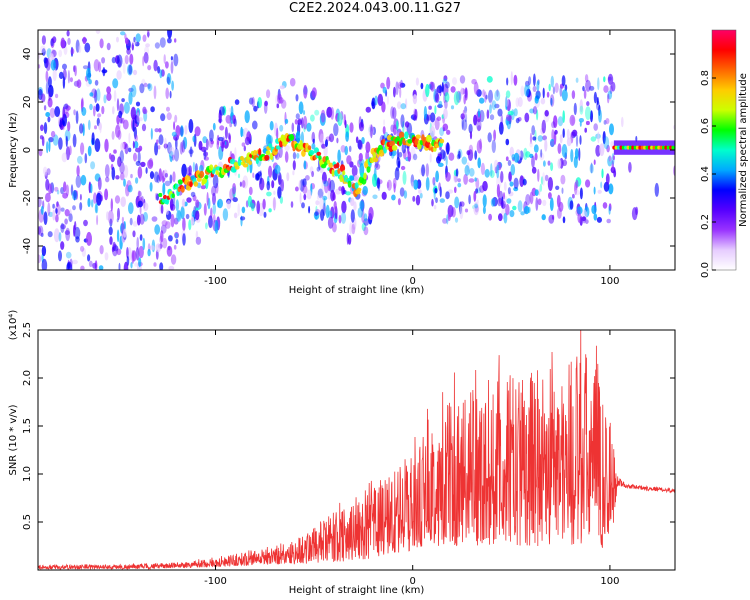  I want to click on colorbar-label: Normalized spectral amplitude, so click(743, 150).